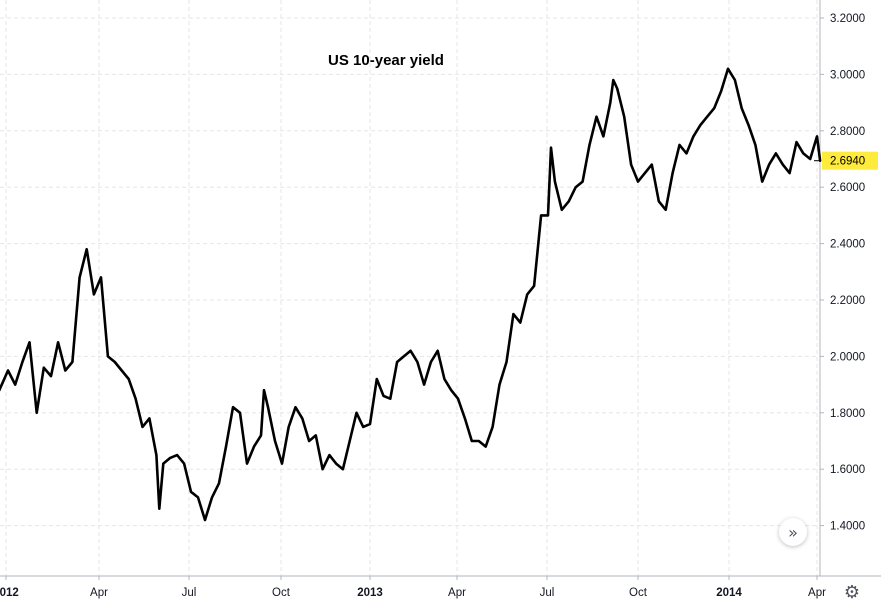 The image size is (881, 610). Describe the element at coordinates (370, 593) in the screenshot. I see `x-tick-label: 2013` at that location.